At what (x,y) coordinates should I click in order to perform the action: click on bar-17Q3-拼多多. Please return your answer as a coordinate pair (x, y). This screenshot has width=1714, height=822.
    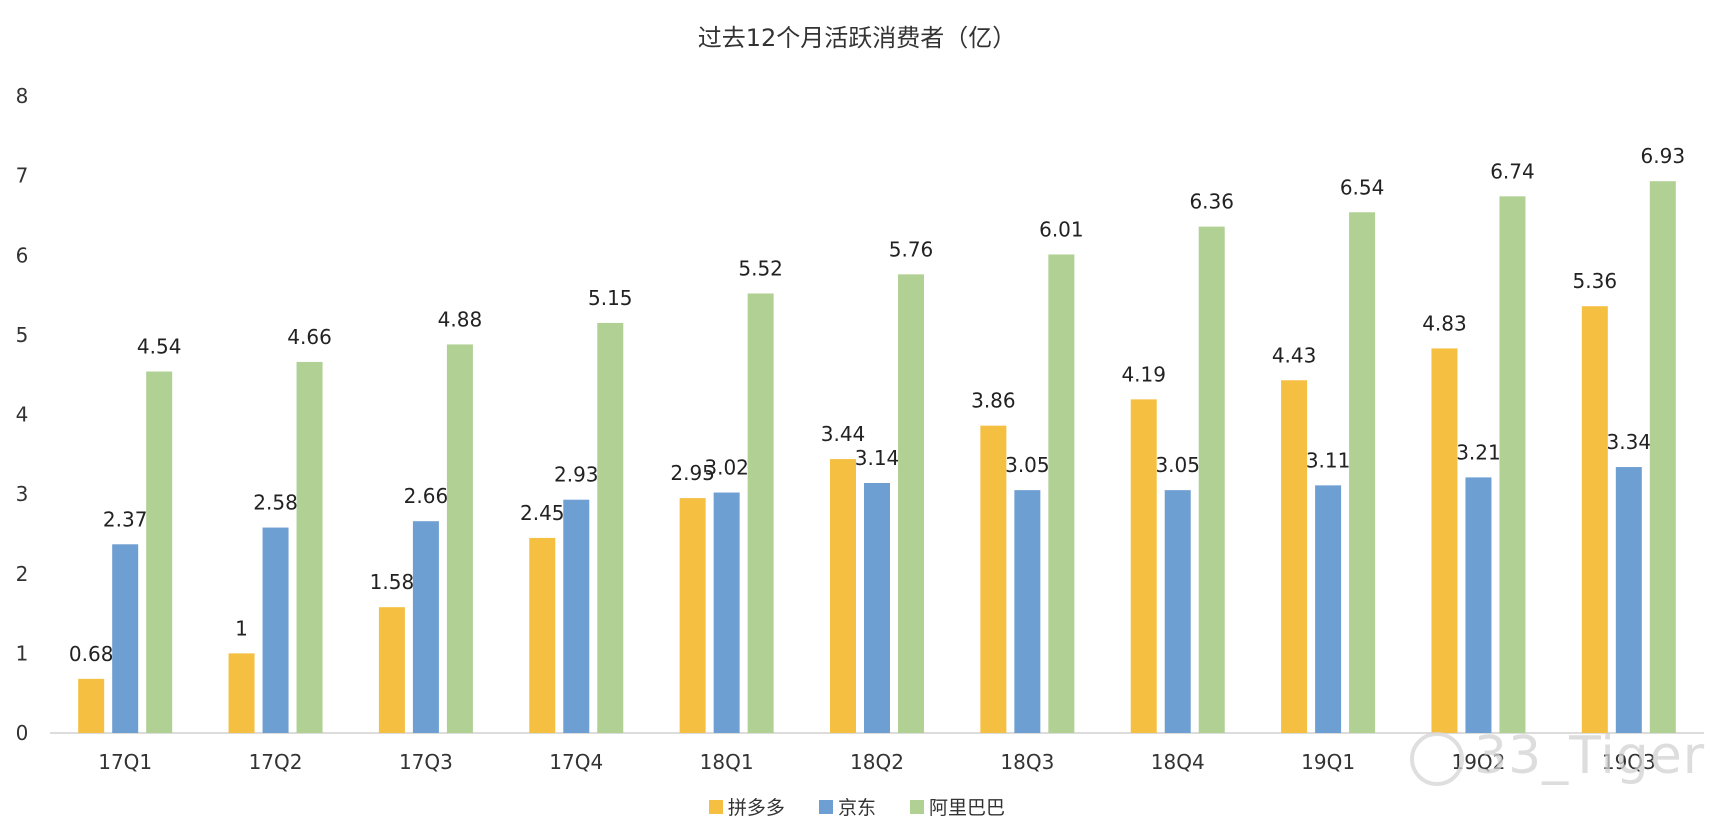
    Looking at the image, I should click on (391, 670).